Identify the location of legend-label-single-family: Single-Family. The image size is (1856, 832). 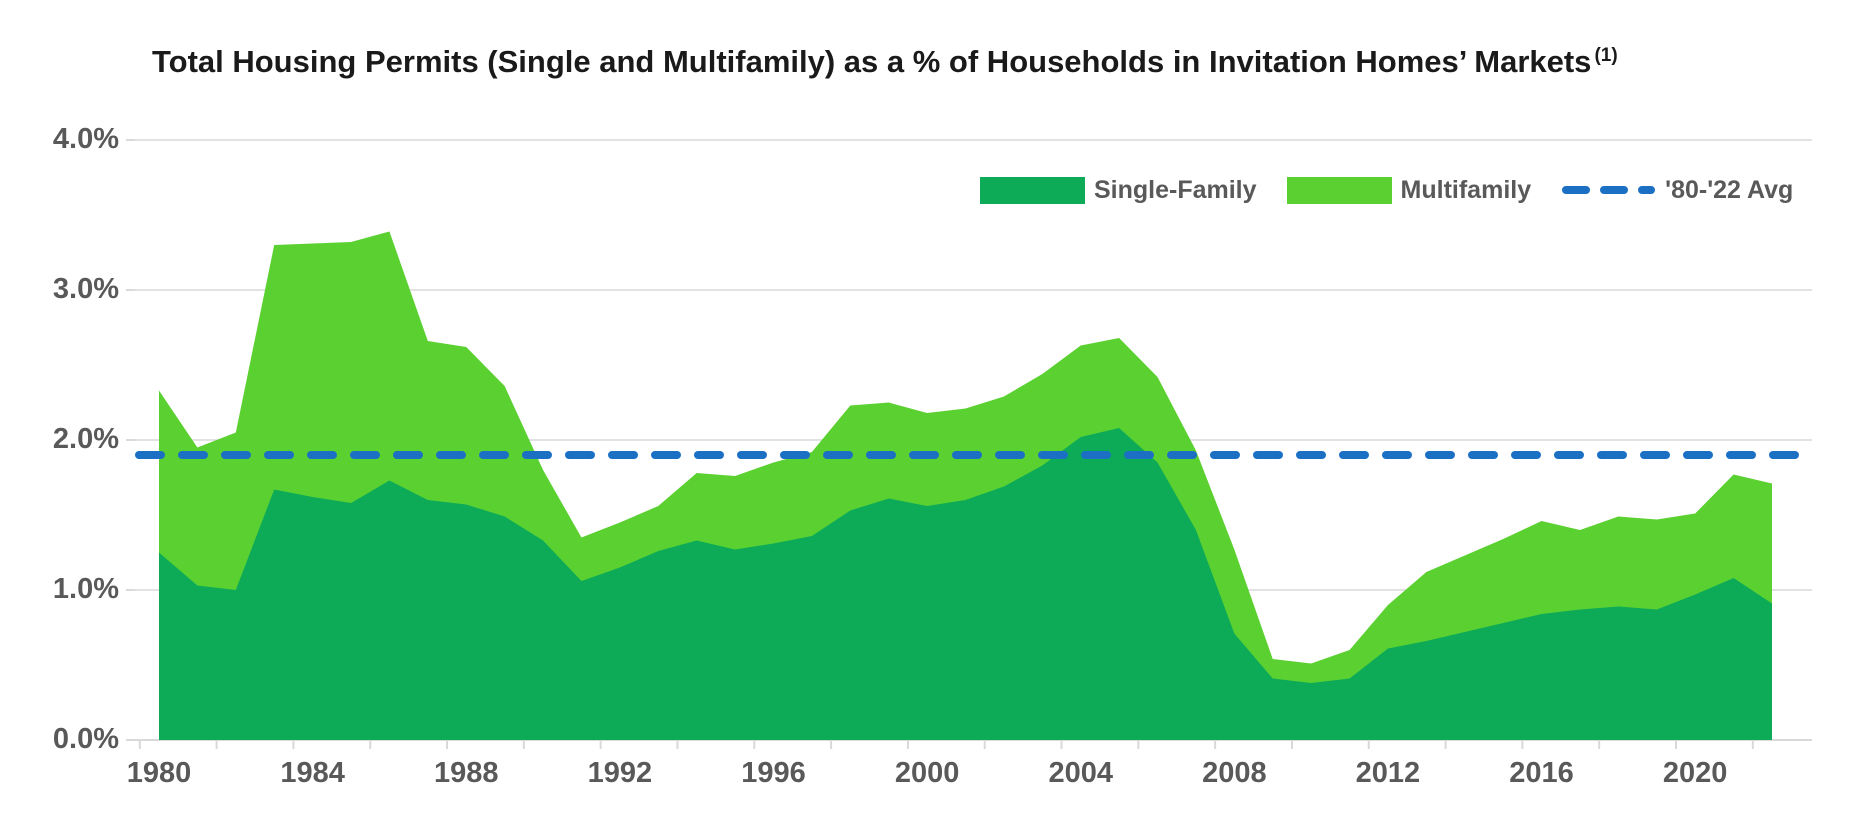
(1175, 189).